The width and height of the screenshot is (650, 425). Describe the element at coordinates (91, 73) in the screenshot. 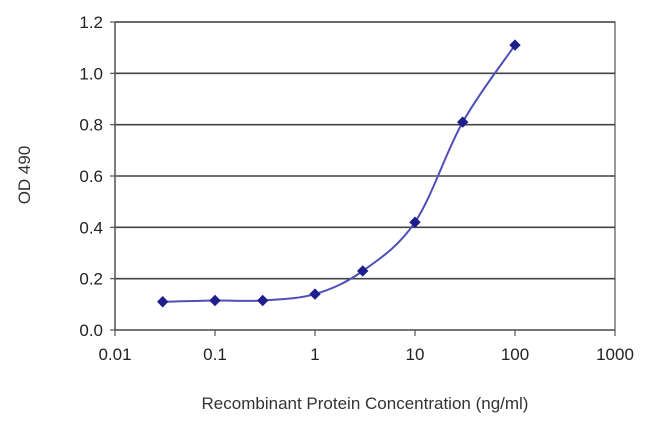

I see `y-tick-label: 1.0` at that location.